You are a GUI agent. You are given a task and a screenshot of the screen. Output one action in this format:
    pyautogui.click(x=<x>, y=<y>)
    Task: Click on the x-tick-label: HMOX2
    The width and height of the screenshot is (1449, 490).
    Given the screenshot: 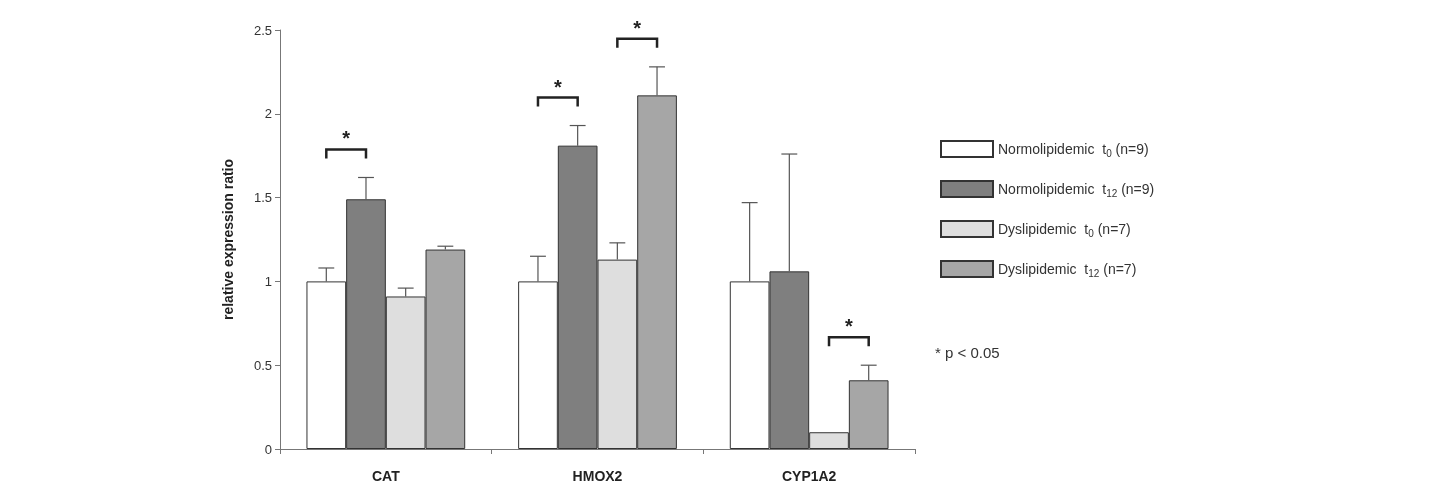 What is the action you would take?
    pyautogui.click(x=597, y=476)
    